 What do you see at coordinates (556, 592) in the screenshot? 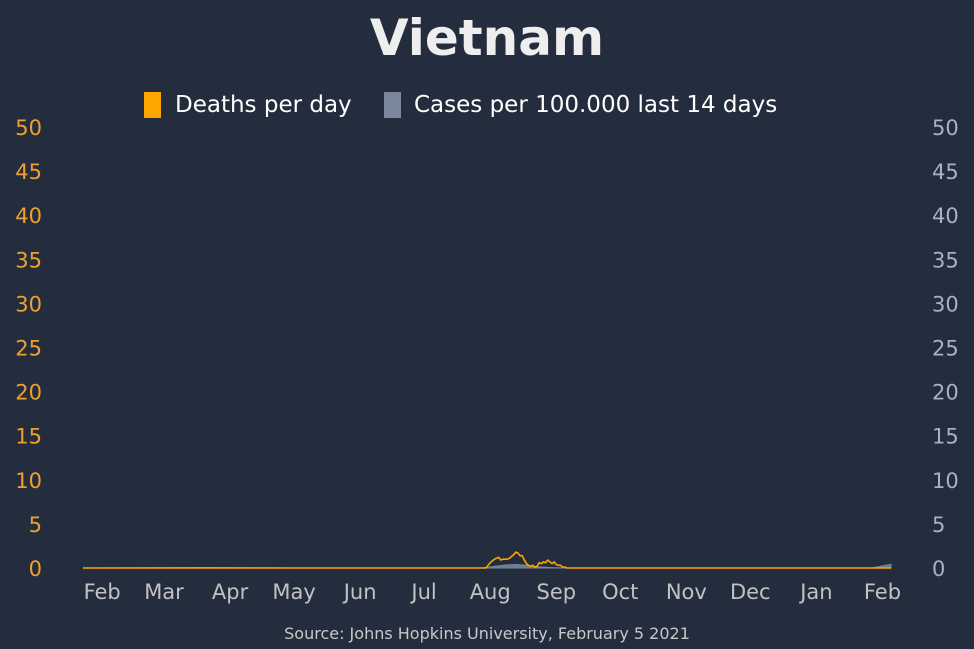
I see `x-tick-label: Sep` at bounding box center [556, 592].